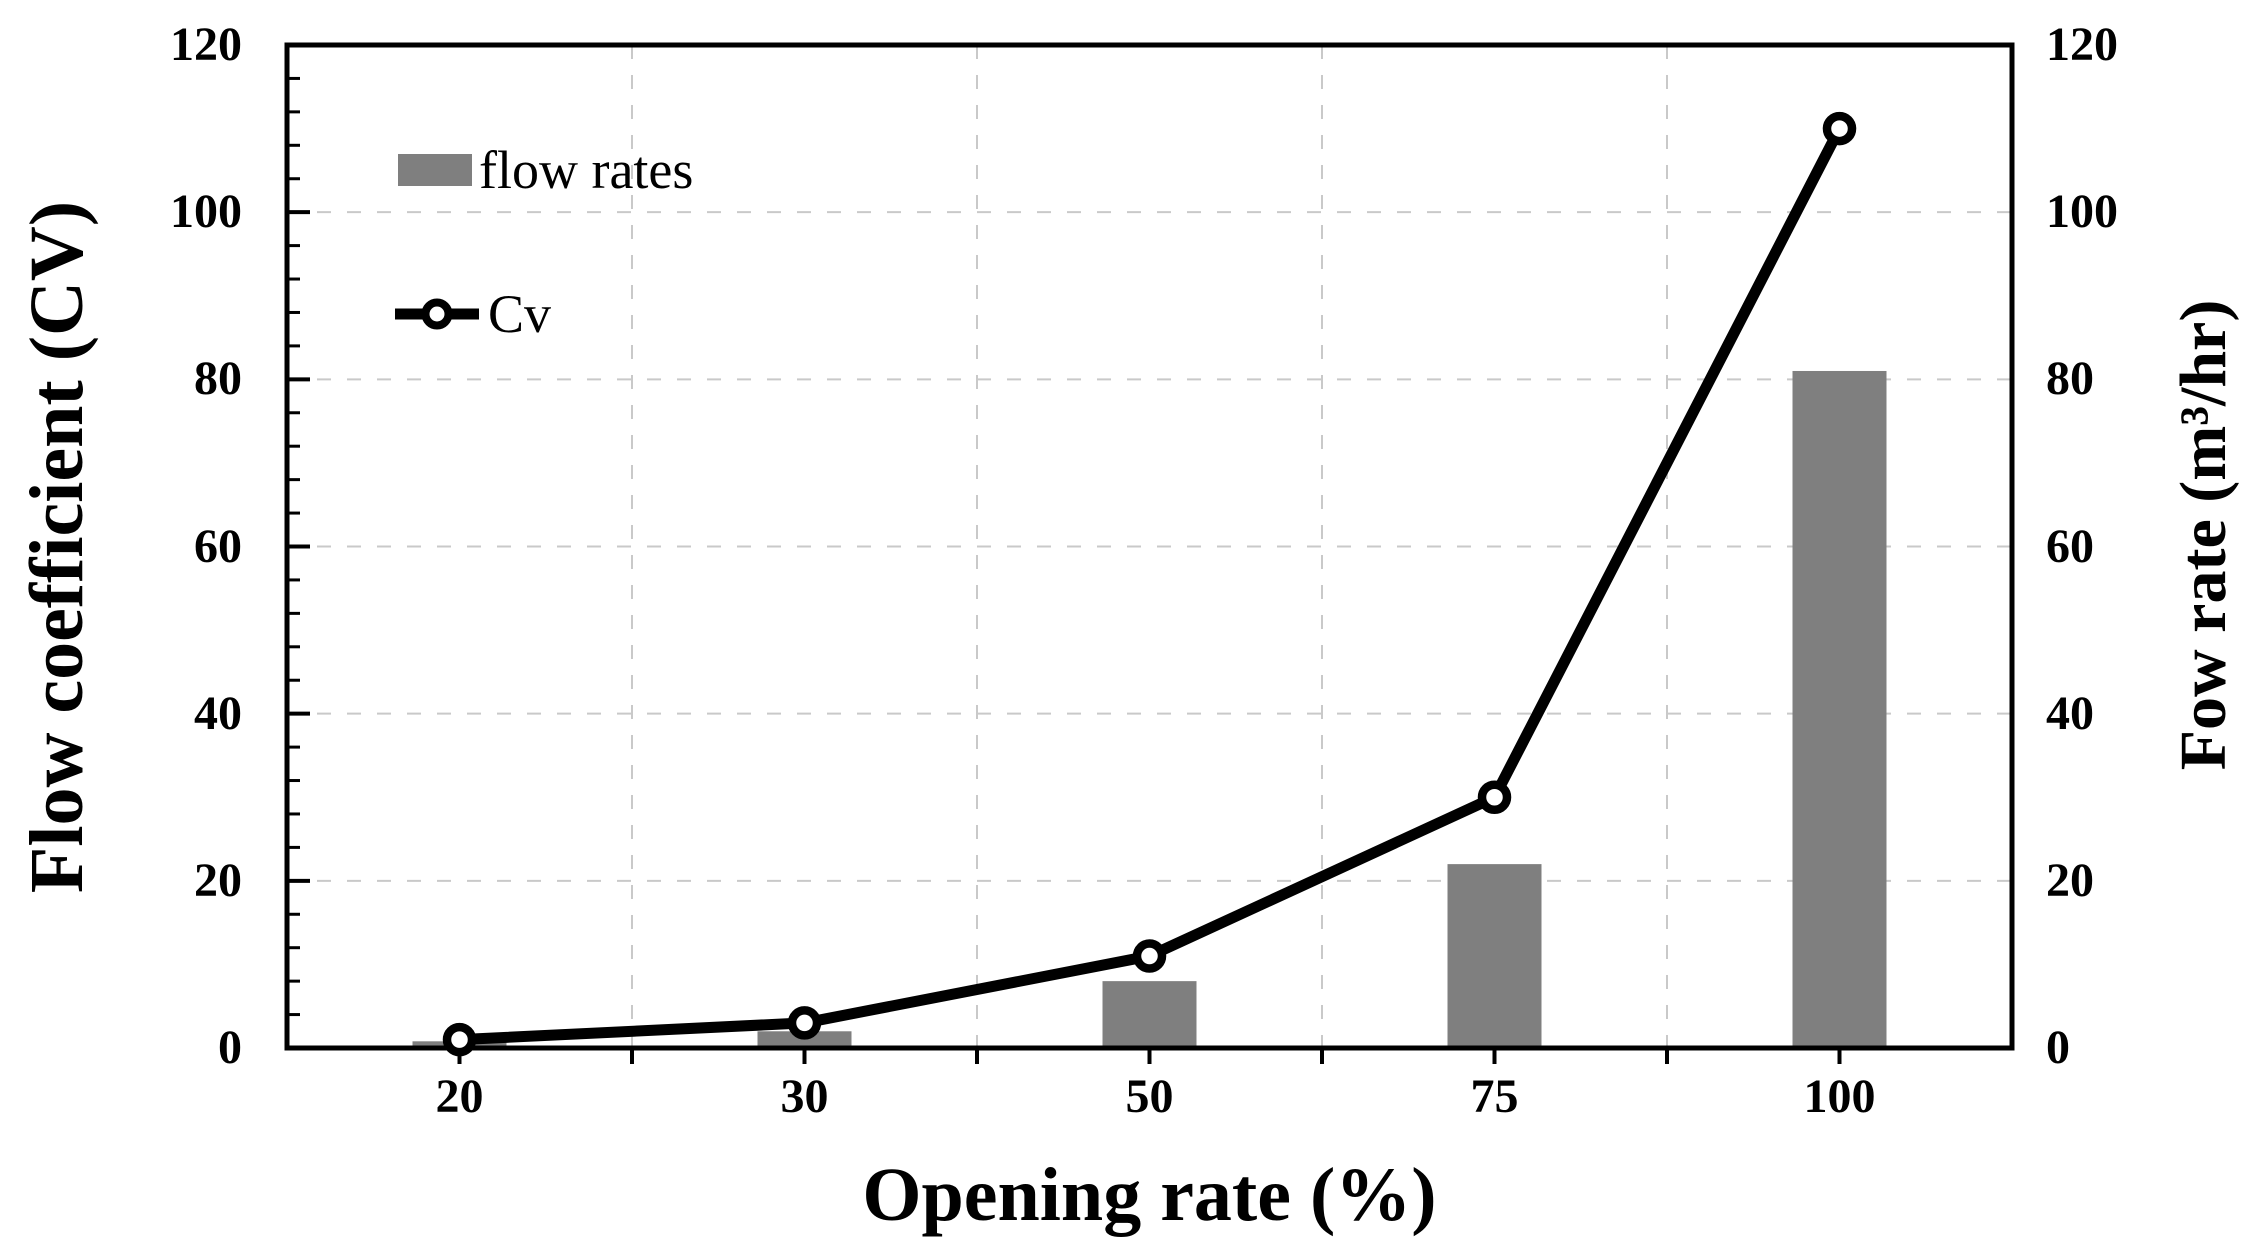  I want to click on x-axis-tick-label: 20, so click(459, 1096).